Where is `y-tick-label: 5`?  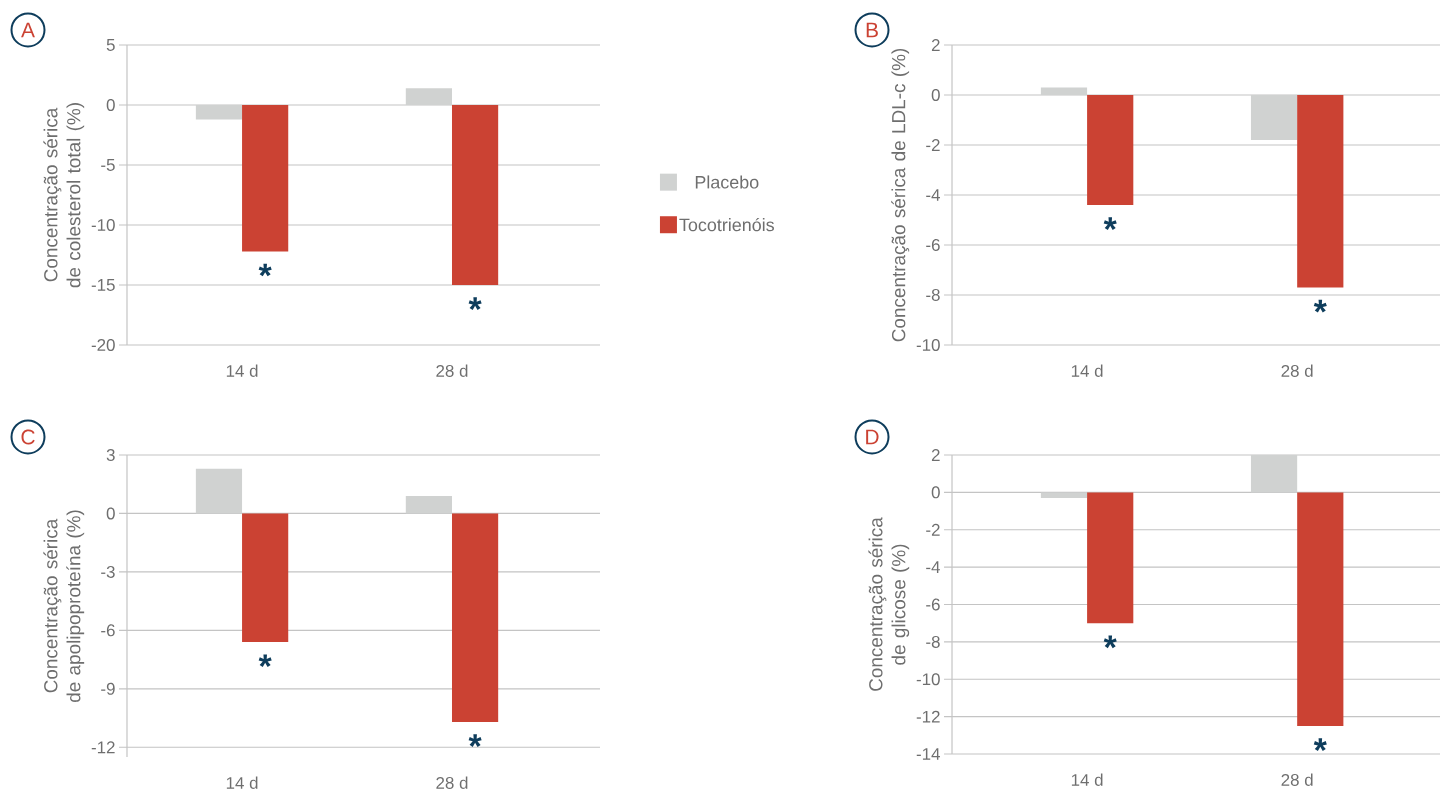 y-tick-label: 5 is located at coordinates (110, 45).